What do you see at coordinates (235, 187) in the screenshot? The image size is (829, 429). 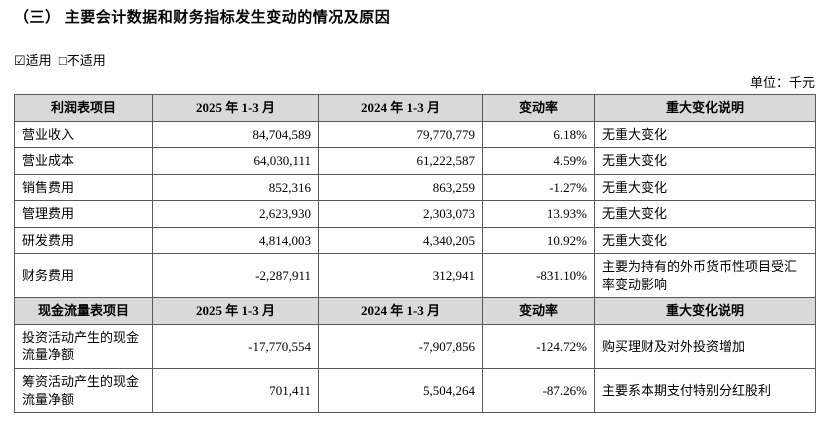 I see `value-2025: 852,316` at bounding box center [235, 187].